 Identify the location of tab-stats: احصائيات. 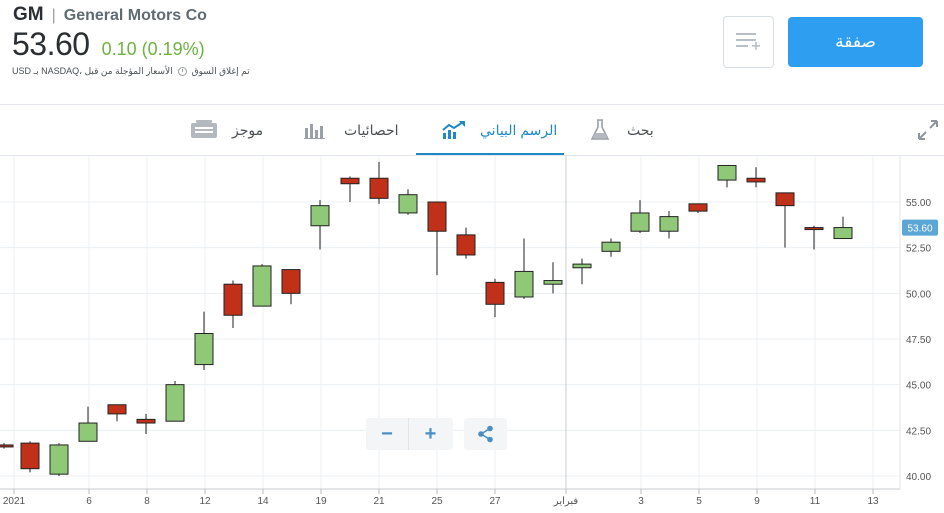
(351, 130).